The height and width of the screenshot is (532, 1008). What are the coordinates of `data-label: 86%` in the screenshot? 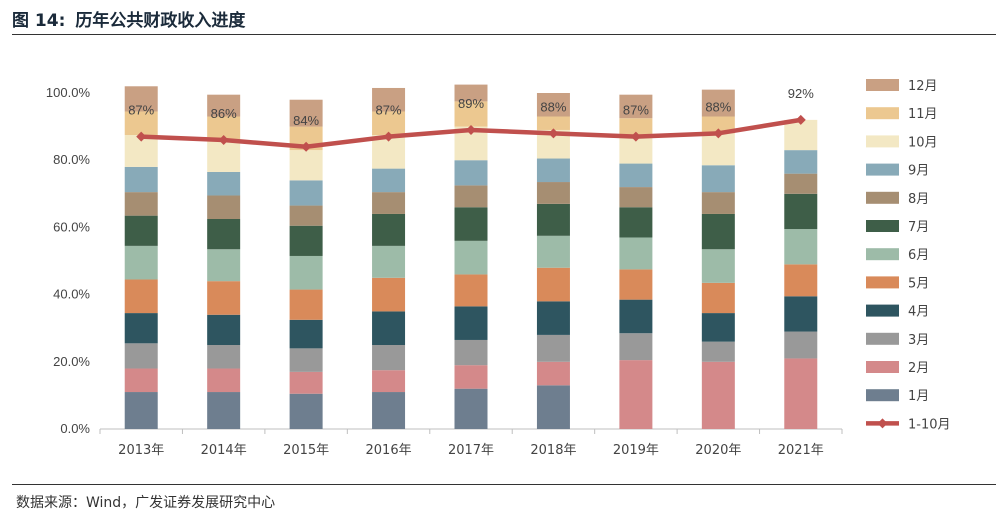 It's located at (224, 113).